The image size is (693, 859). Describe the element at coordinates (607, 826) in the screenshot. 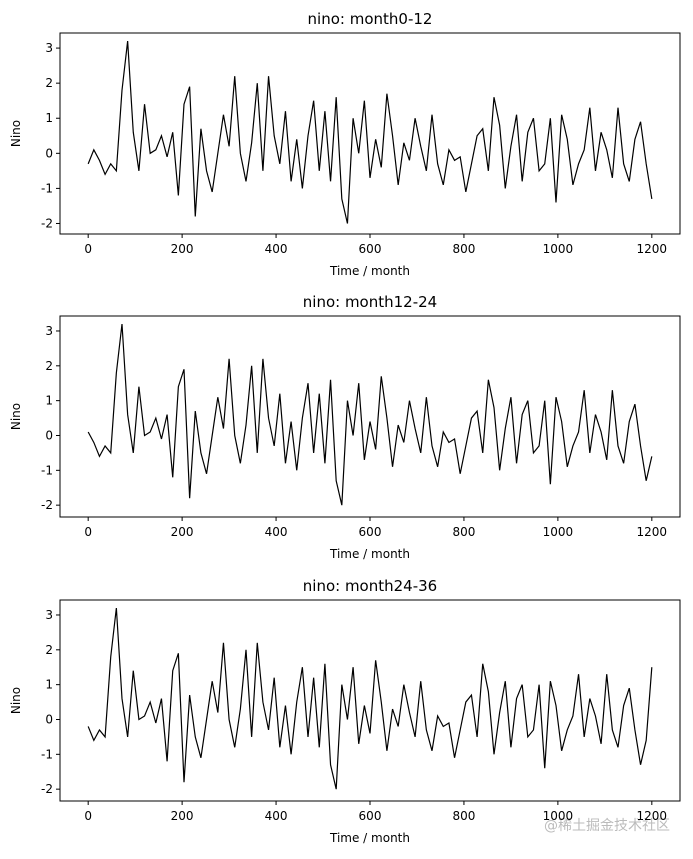

I see `watermark: @稀土掘金技术社区` at that location.